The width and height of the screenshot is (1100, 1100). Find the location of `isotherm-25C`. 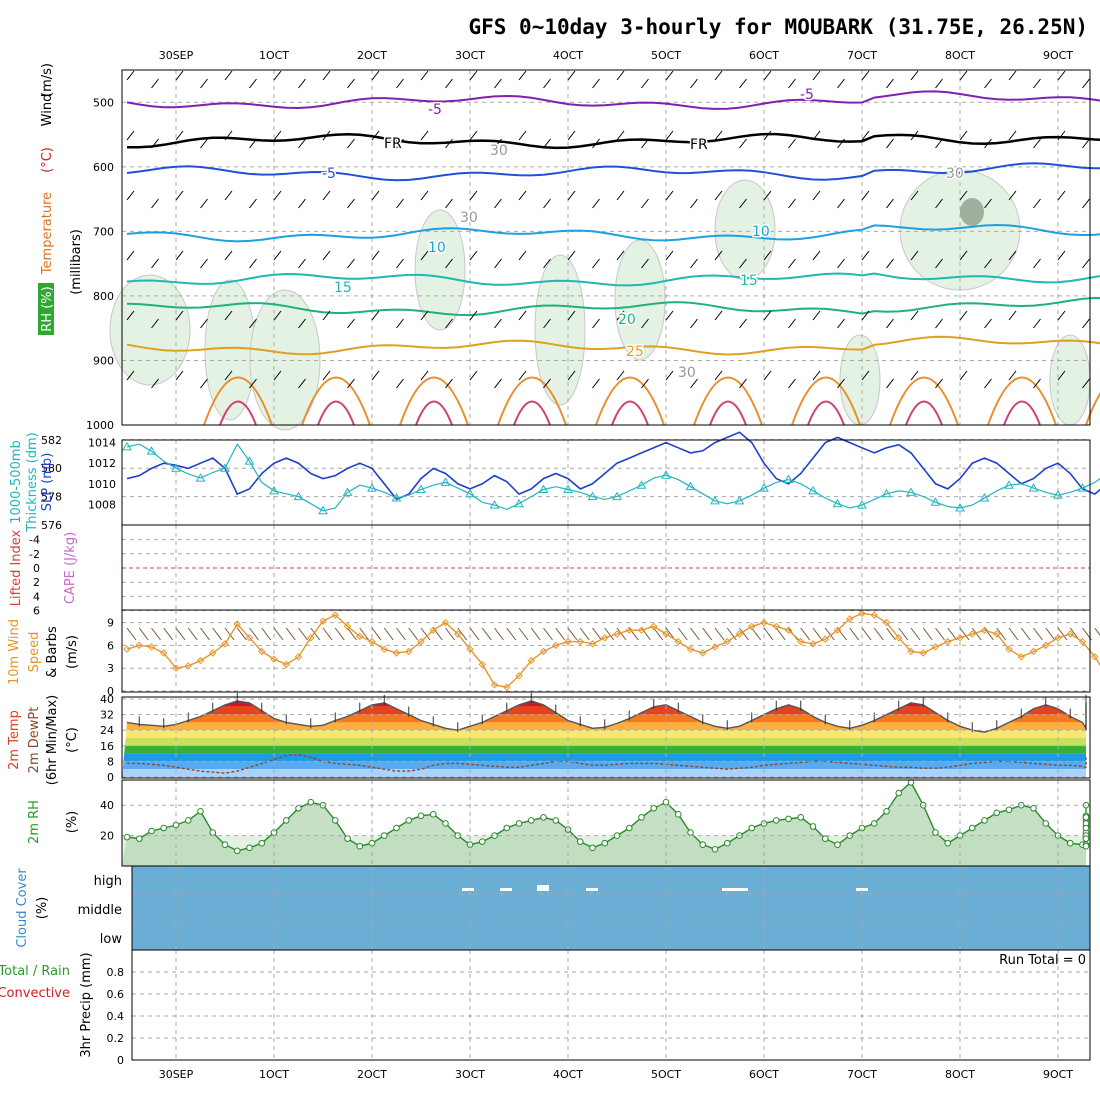

isotherm-25C is located at coordinates (613, 345).